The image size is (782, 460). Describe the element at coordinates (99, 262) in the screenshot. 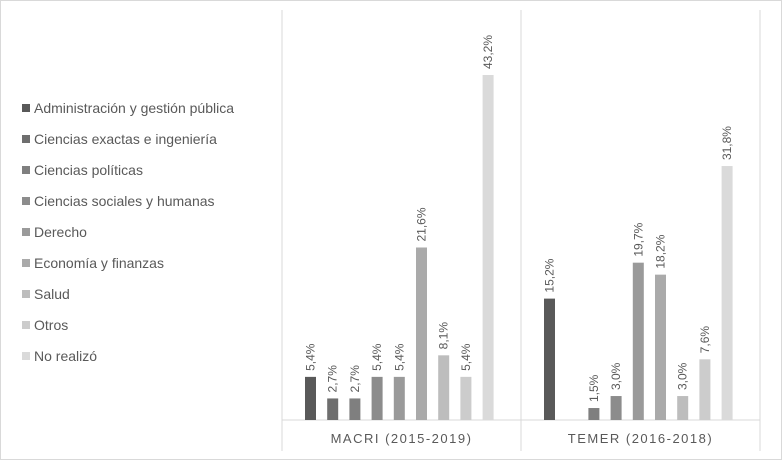

I see `legend-label: Economía y finanzas` at that location.